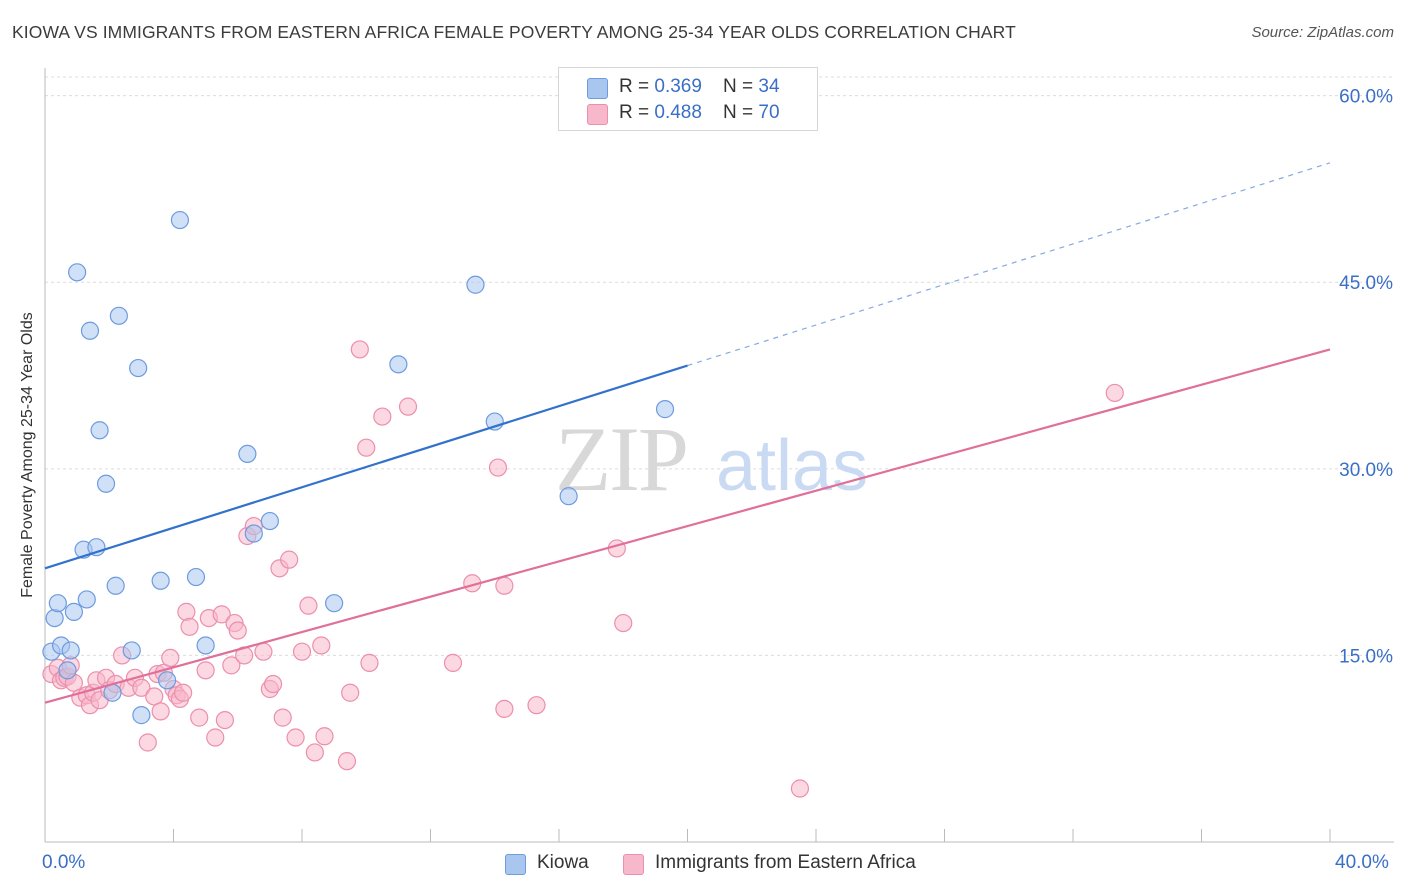 The height and width of the screenshot is (892, 1406). Describe the element at coordinates (1366, 470) in the screenshot. I see `y-tick-label: 30.0%` at that location.